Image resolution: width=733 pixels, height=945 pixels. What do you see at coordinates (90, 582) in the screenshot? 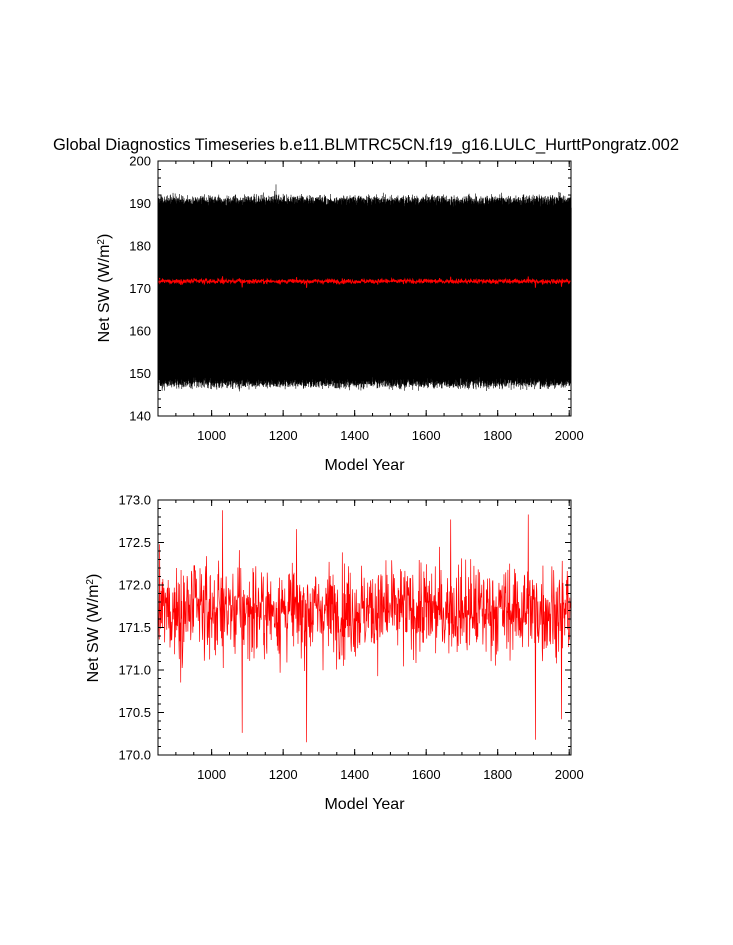
I see `y-axis-label-bottom-sup: 2` at bounding box center [90, 582].